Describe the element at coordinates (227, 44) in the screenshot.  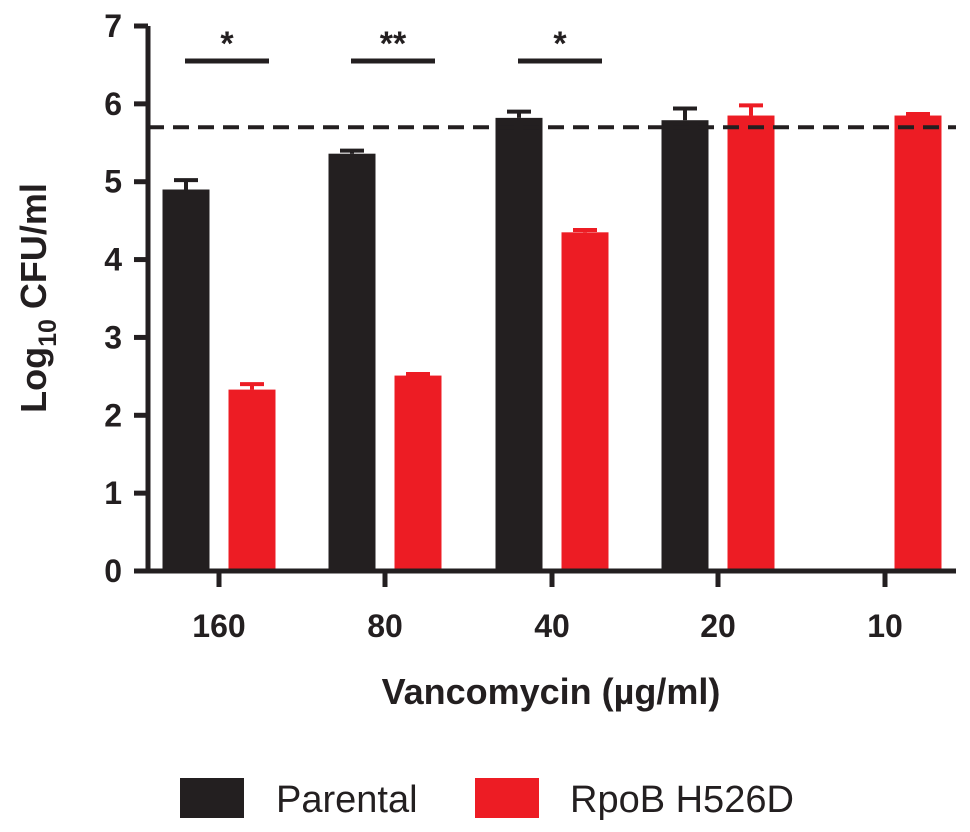
I see `significance-label-160: *` at that location.